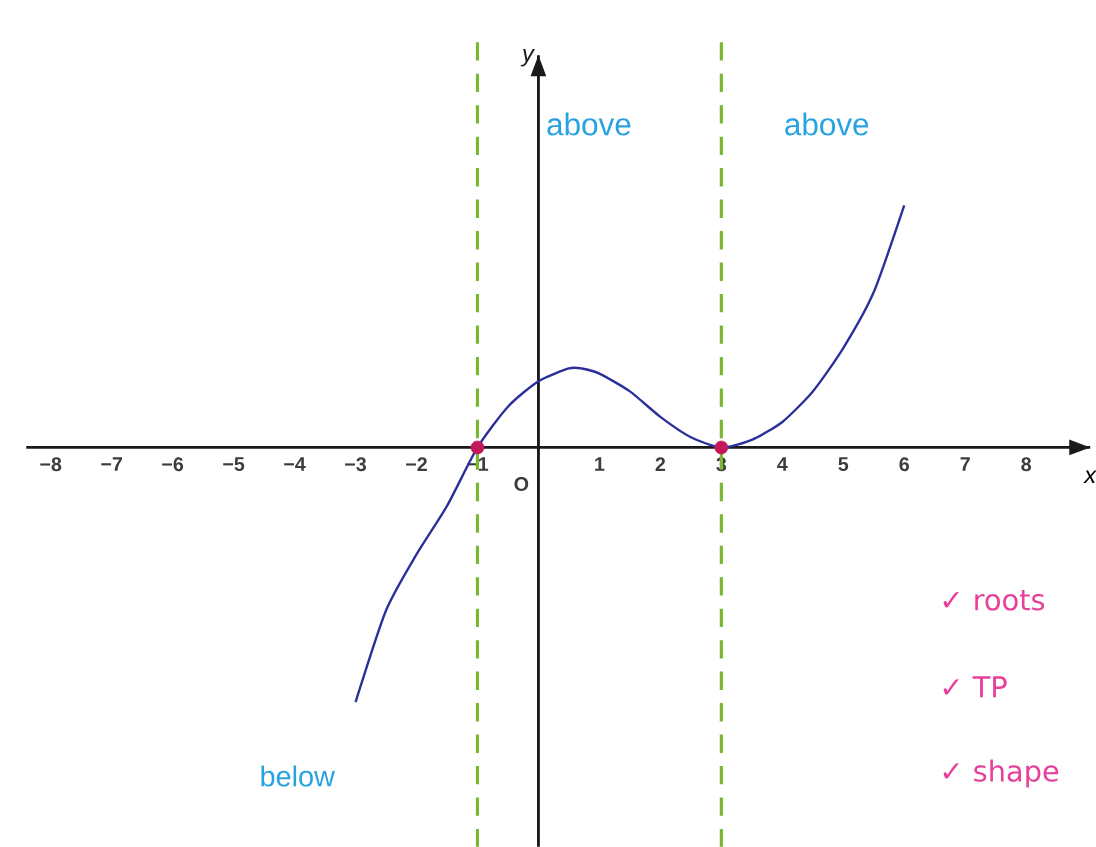 The image size is (1096, 847). What do you see at coordinates (904, 464) in the screenshot?
I see `x-tick-label: 6` at bounding box center [904, 464].